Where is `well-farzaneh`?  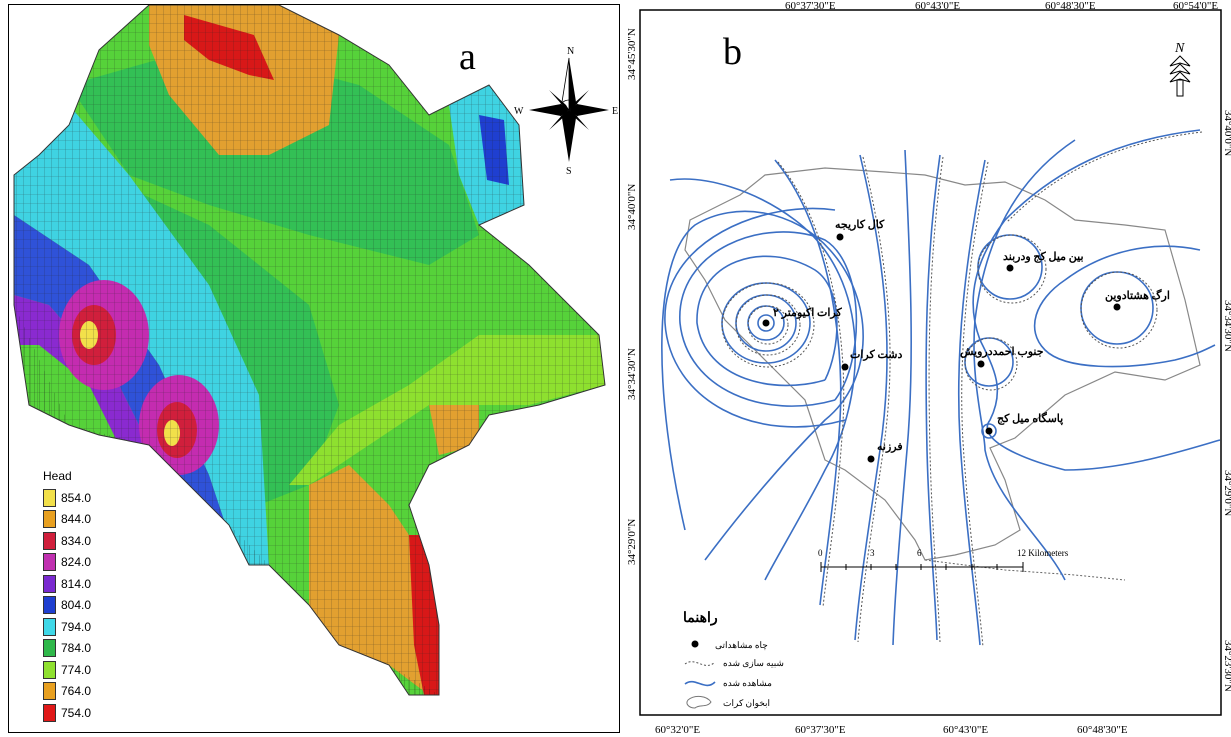
well-farzaneh is located at coordinates (871, 459).